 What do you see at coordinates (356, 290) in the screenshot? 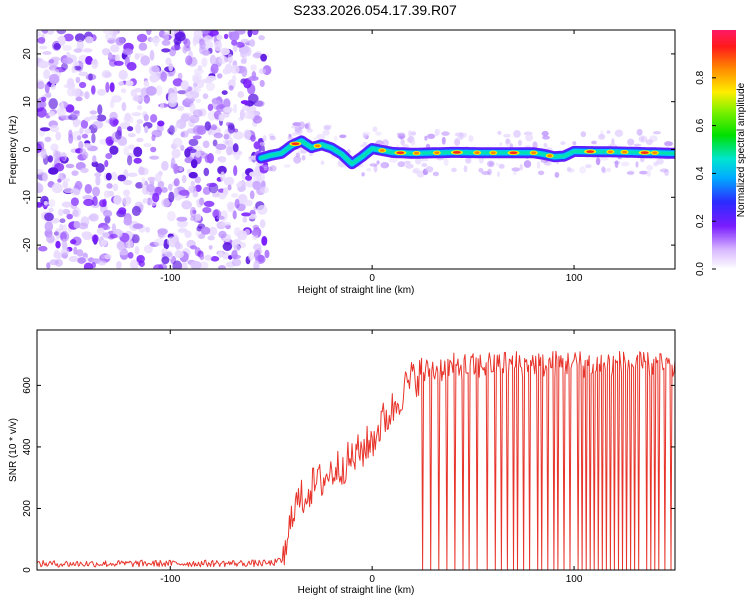
I see `spectrogram-x-label: Height of straight line (km)` at bounding box center [356, 290].